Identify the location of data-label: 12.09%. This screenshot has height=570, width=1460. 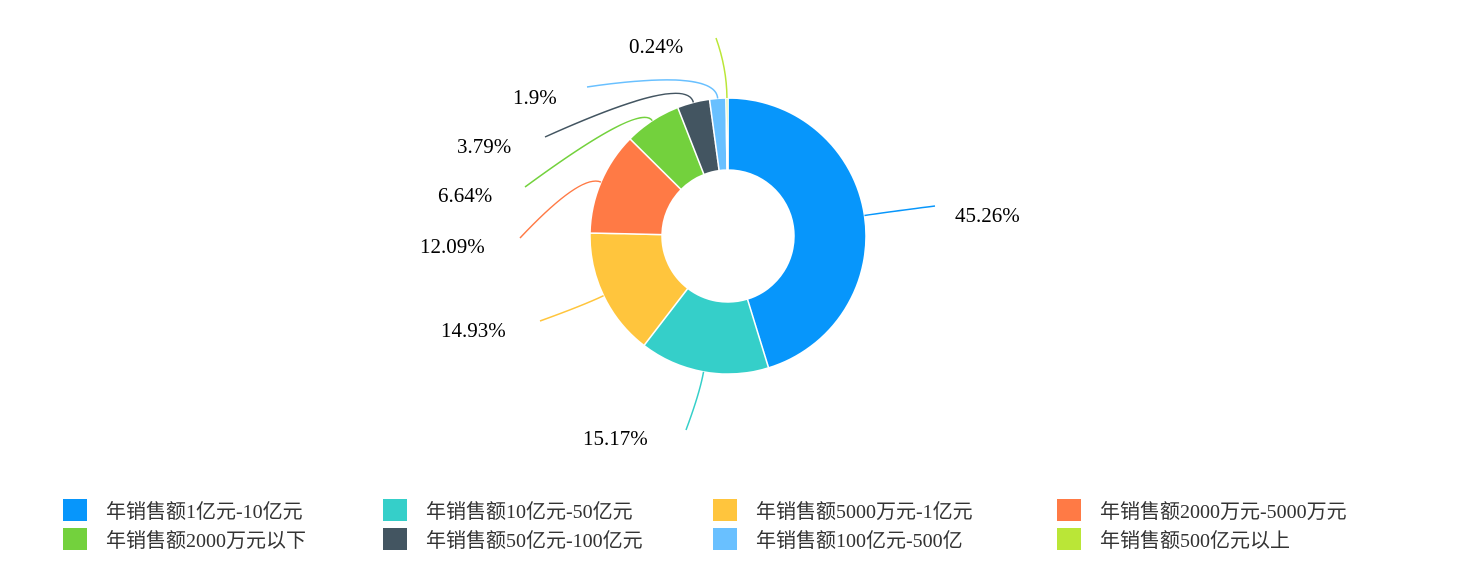
(452, 246).